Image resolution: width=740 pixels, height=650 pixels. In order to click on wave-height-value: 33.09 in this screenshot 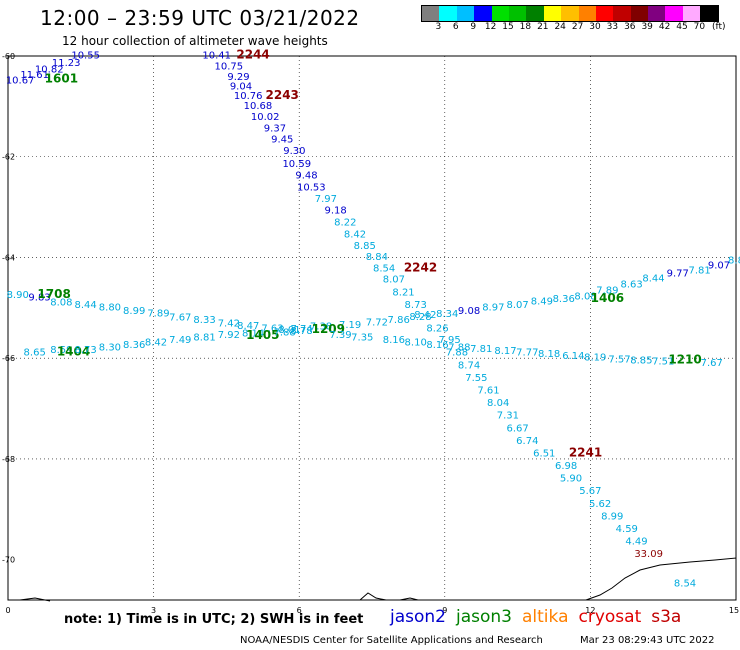, I will do `click(648, 554)`.